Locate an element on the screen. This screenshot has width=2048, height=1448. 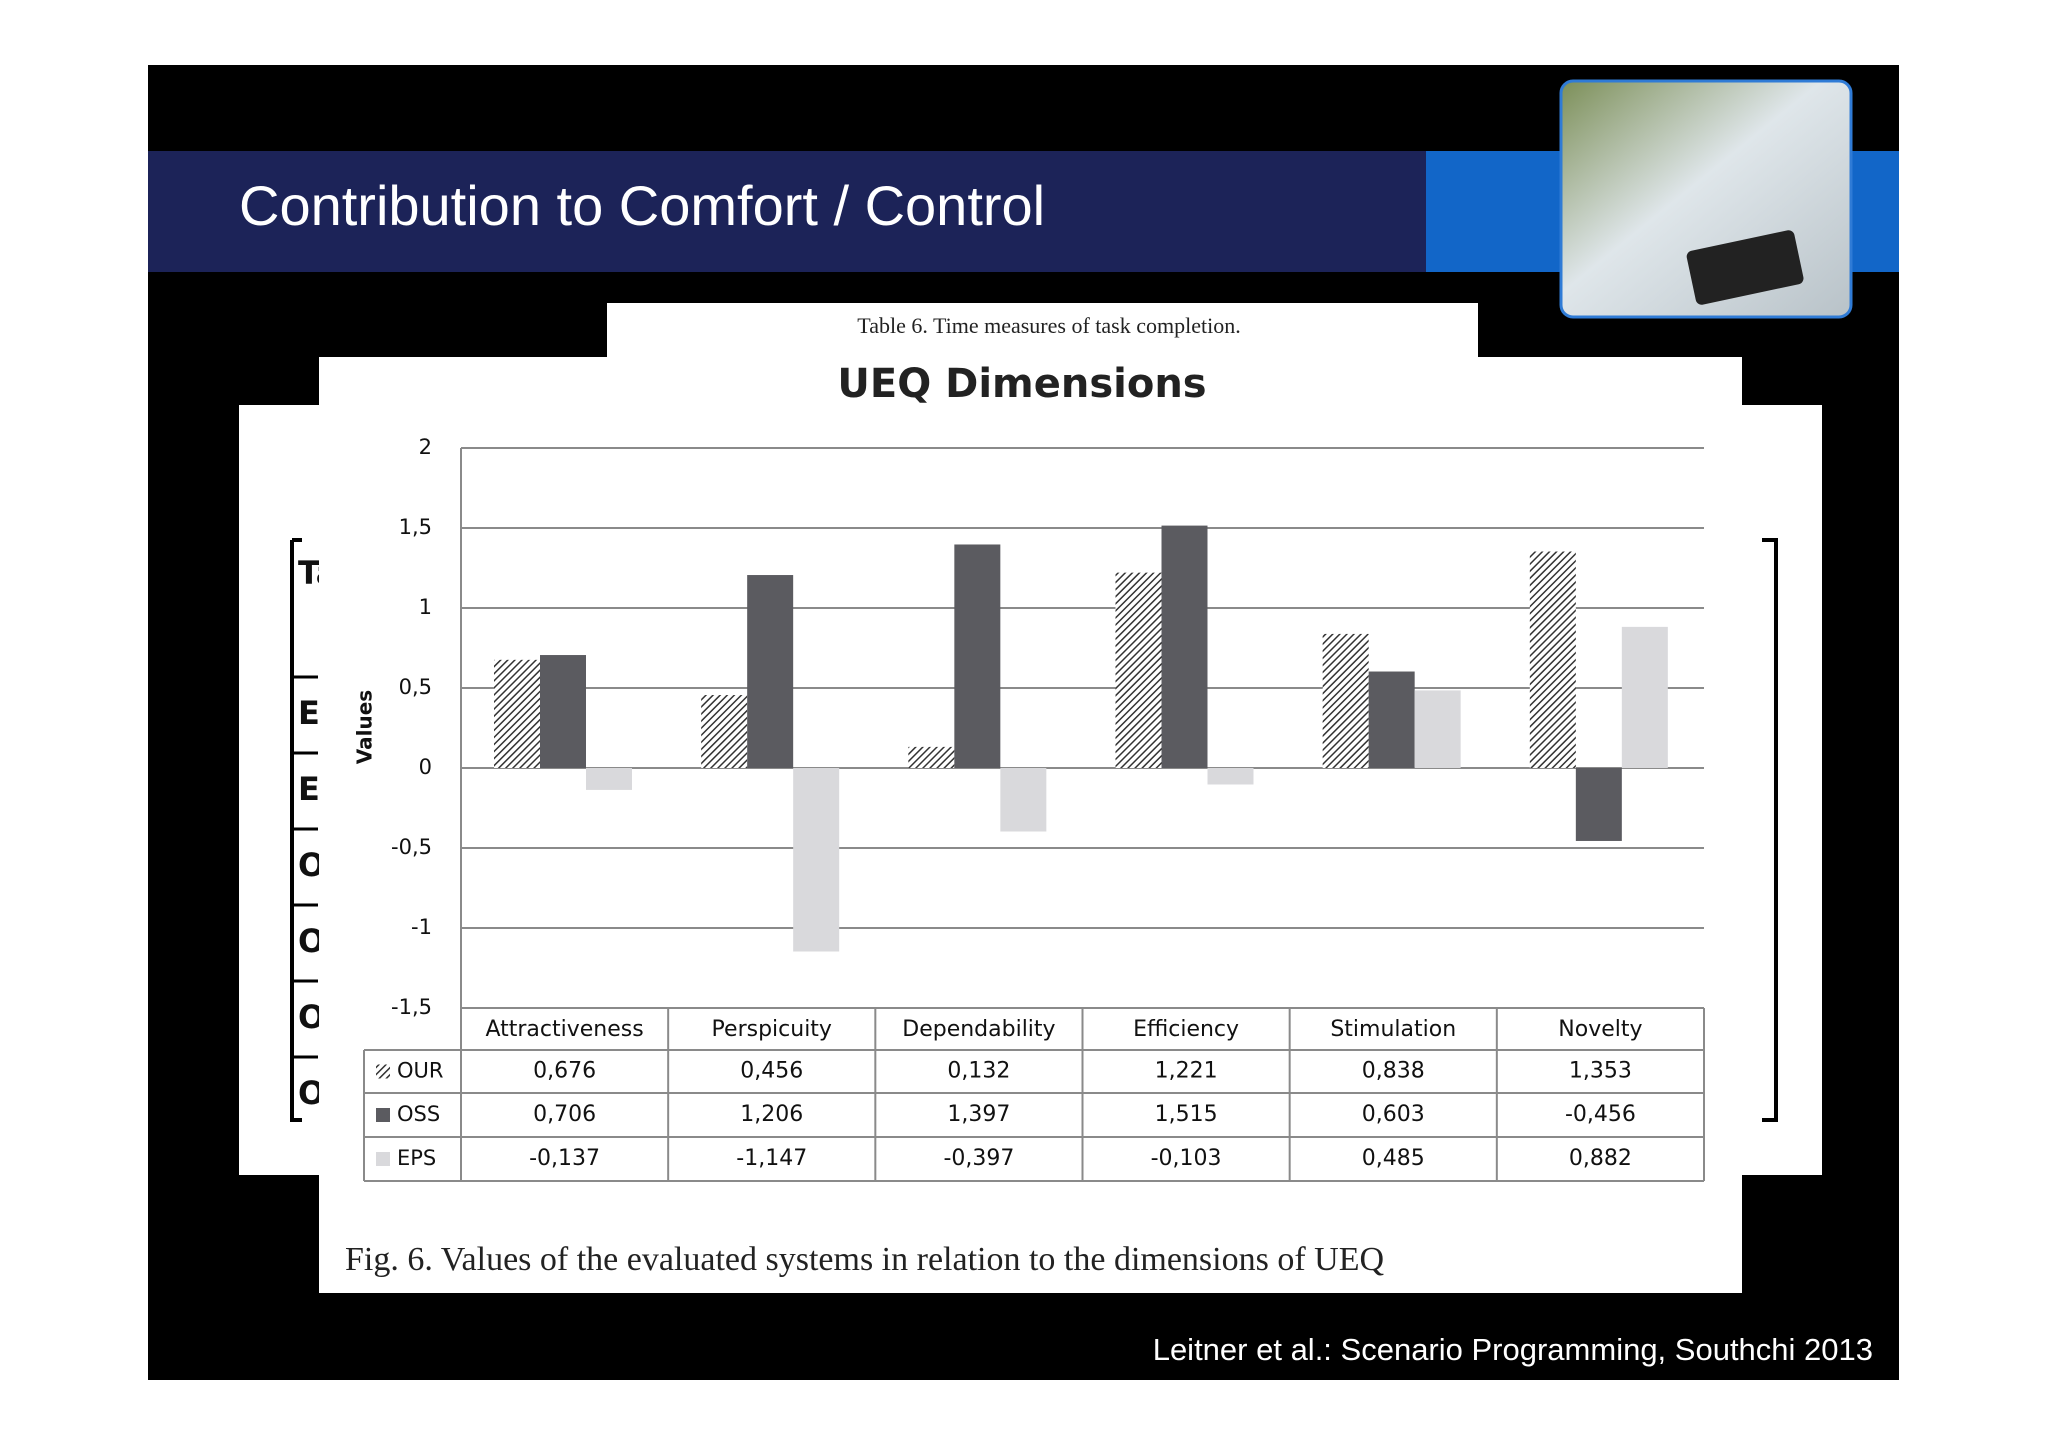
x-tick-label: Dependability is located at coordinates (978, 1029).